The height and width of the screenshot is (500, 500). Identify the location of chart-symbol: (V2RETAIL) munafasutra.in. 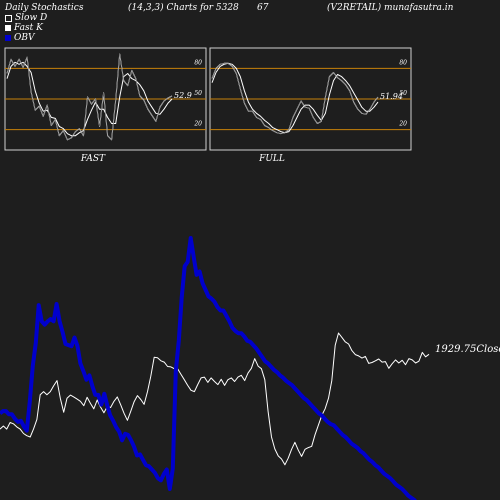
(390, 8).